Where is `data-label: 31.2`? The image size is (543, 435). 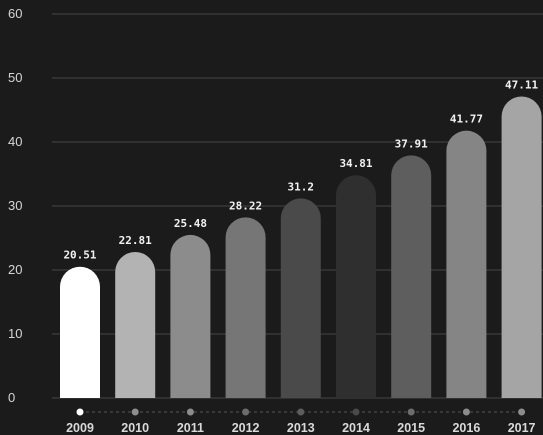
data-label: 31.2 is located at coordinates (301, 186).